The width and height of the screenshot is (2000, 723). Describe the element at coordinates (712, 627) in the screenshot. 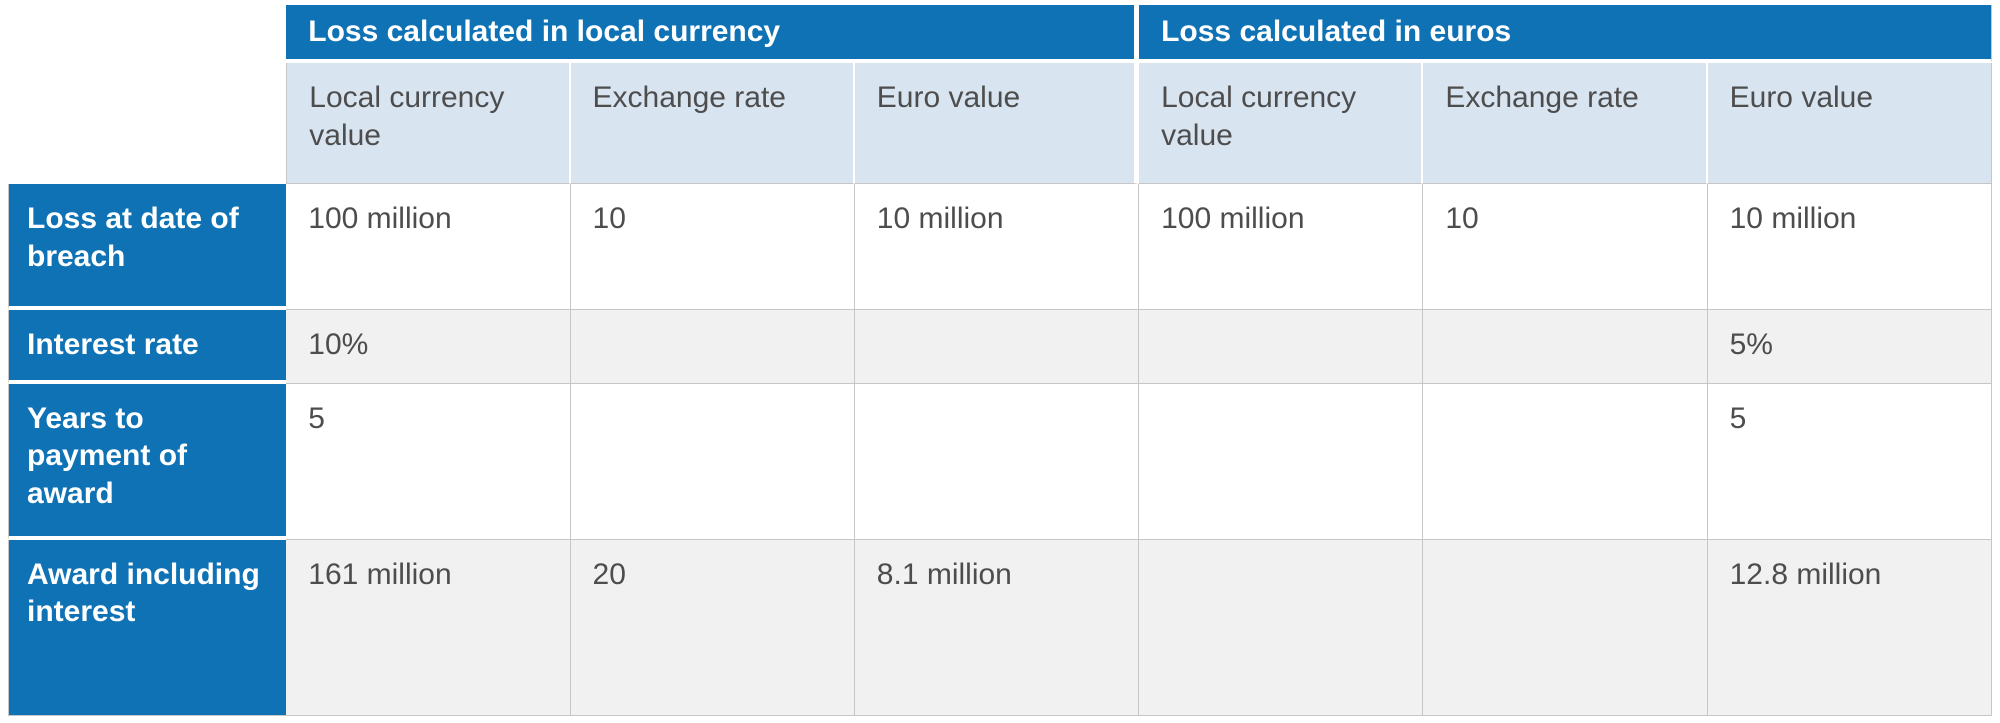

I see `table-cell: 20` at that location.